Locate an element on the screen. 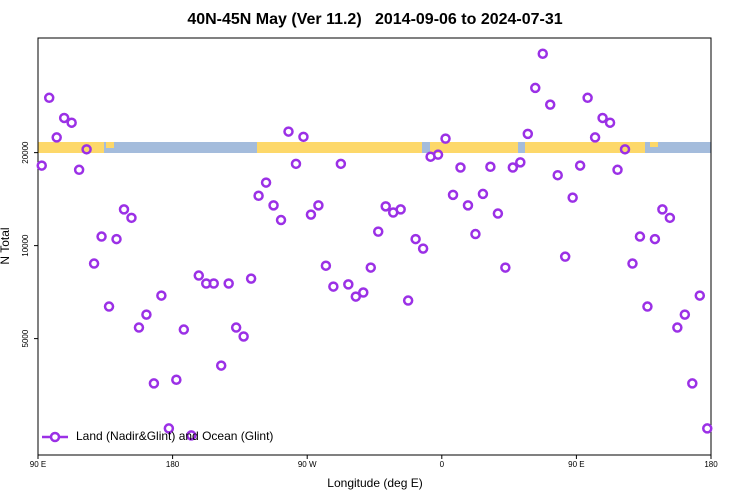  legend-label: Land (Nadir&Glint) and Ocean (Glint) is located at coordinates (174, 436).